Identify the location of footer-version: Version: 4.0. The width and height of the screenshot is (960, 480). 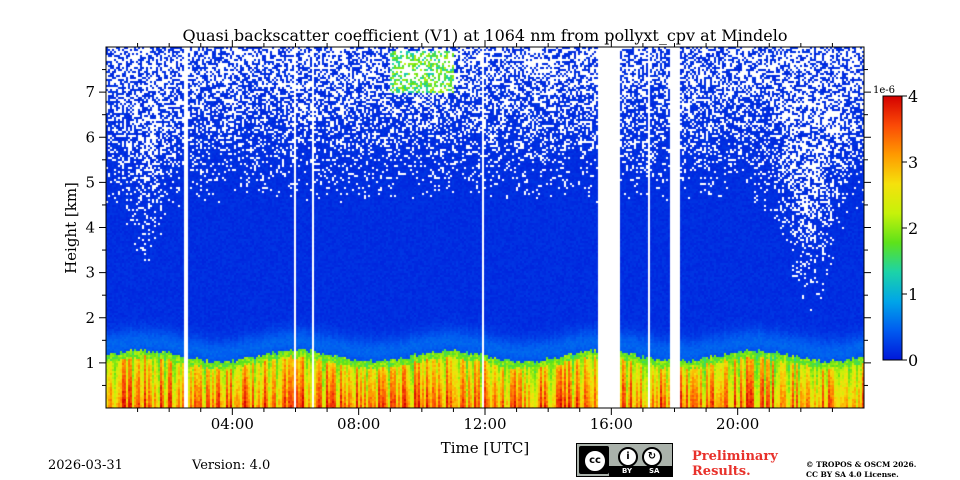
(231, 465).